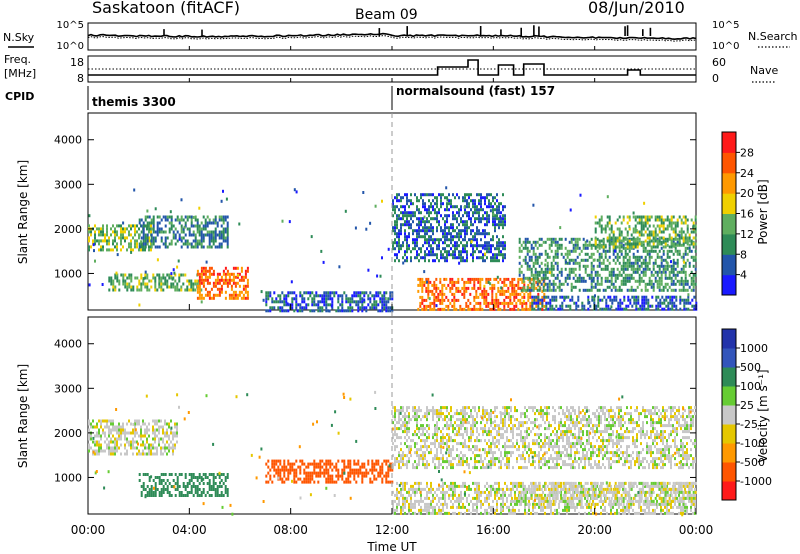 The image size is (800, 554). Describe the element at coordinates (719, 62) in the screenshot. I see `nave-tick-top: 60` at that location.